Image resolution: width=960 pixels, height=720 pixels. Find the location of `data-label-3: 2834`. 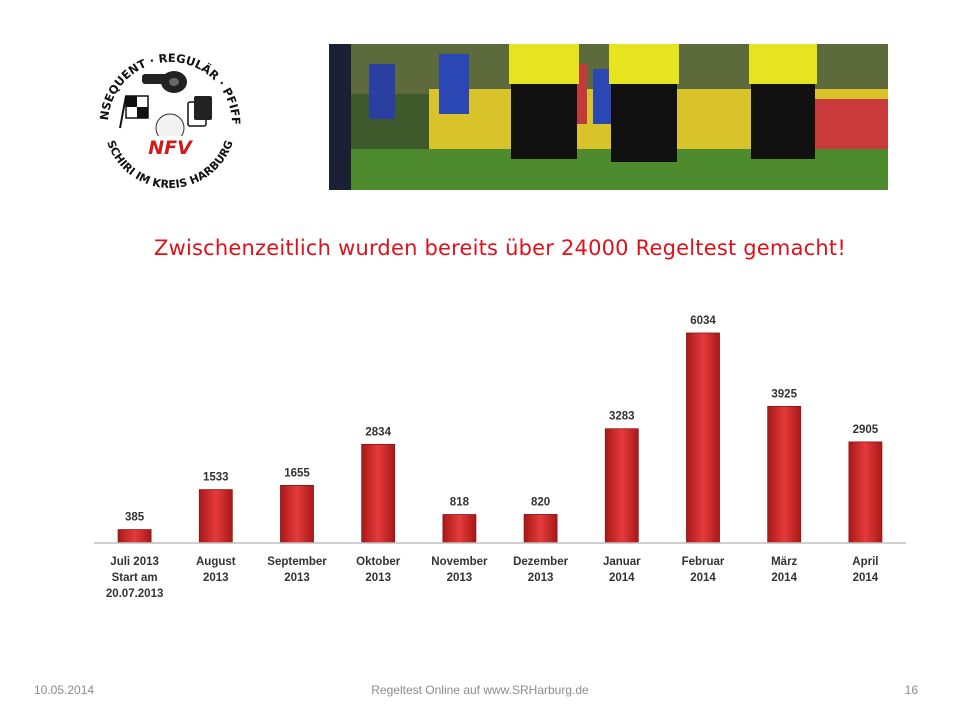

data-label-3: 2834 is located at coordinates (378, 432).